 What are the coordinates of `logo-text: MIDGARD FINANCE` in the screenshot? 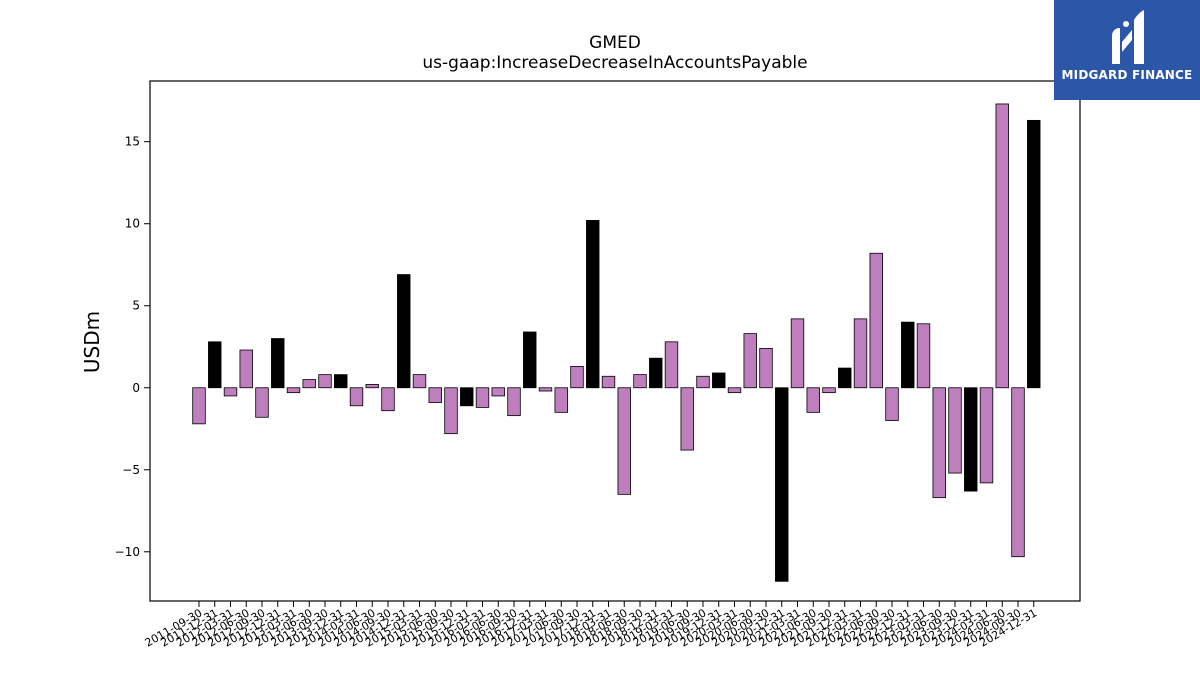 It's located at (1127, 75).